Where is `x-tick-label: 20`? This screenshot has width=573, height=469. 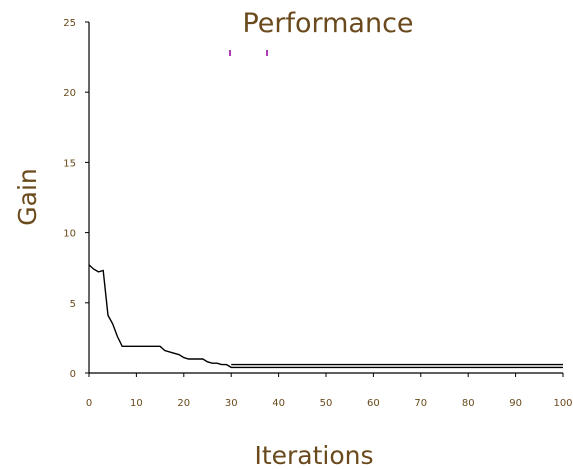
x-tick-label: 20 is located at coordinates (183, 403).